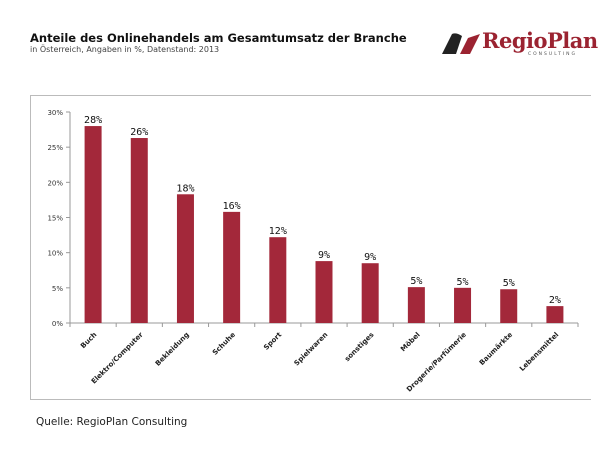 The width and height of the screenshot is (616, 462). Describe the element at coordinates (57, 289) in the screenshot. I see `y-tick-label: 5%` at that location.